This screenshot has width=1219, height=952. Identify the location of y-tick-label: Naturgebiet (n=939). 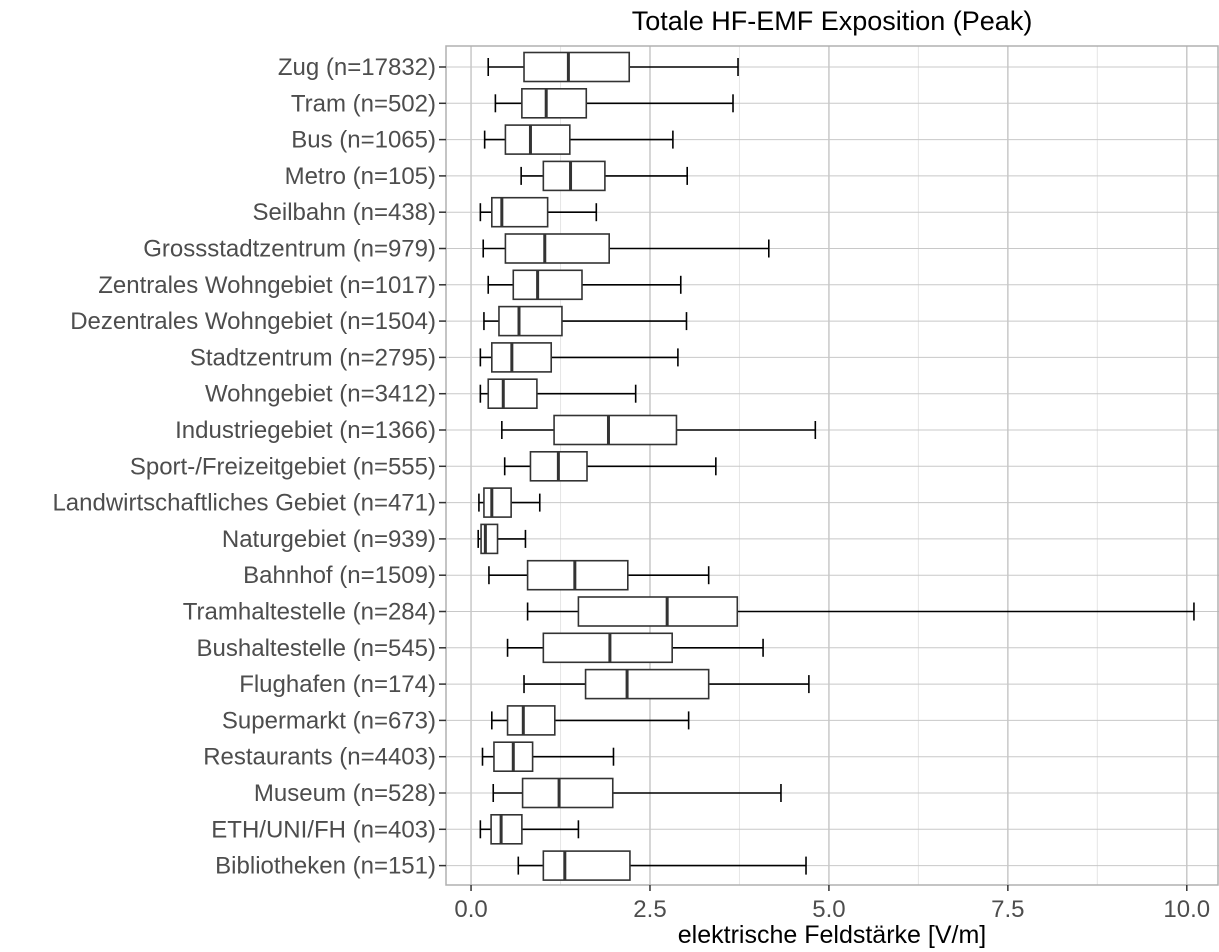
(329, 539).